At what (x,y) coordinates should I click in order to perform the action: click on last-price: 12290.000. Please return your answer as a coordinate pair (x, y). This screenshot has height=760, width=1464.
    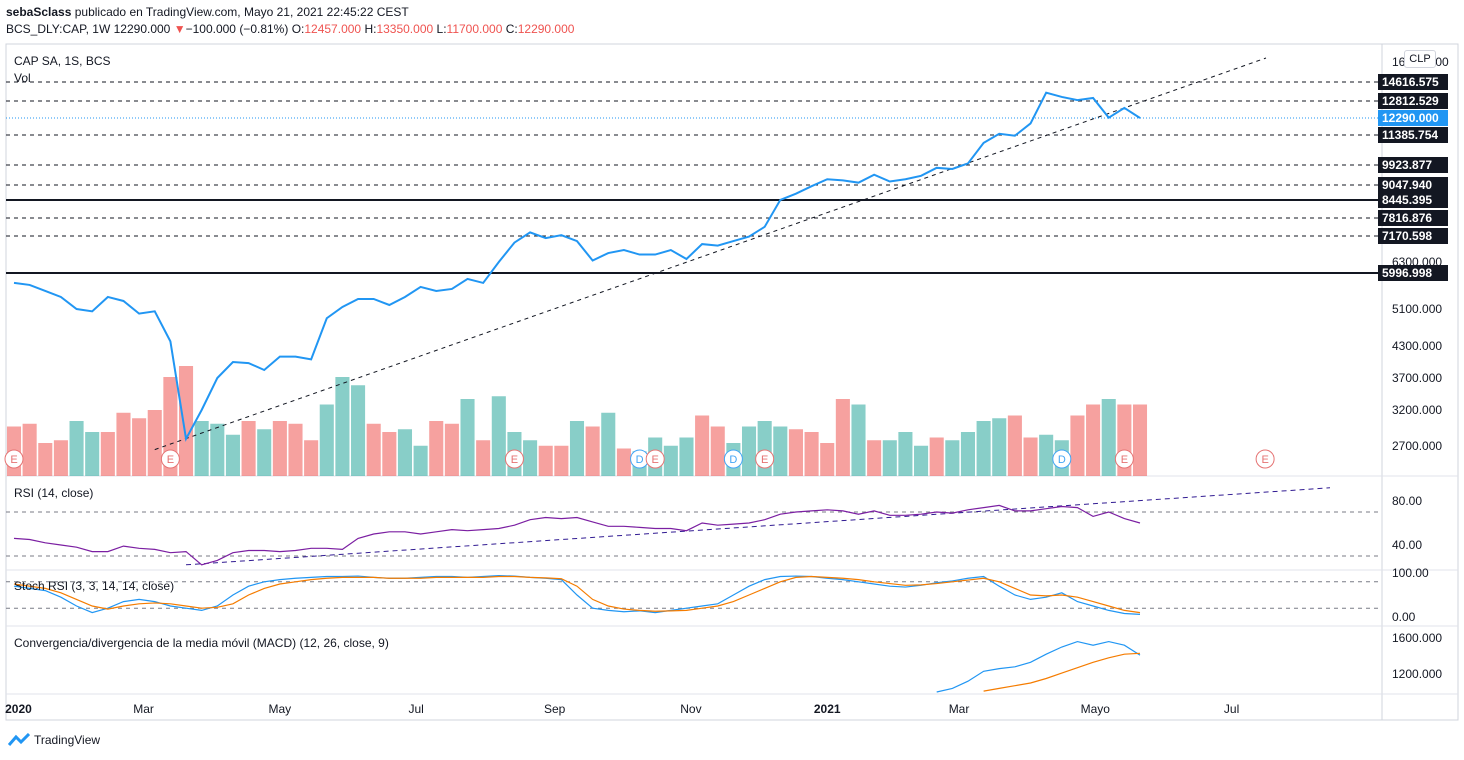
    Looking at the image, I should click on (142, 29).